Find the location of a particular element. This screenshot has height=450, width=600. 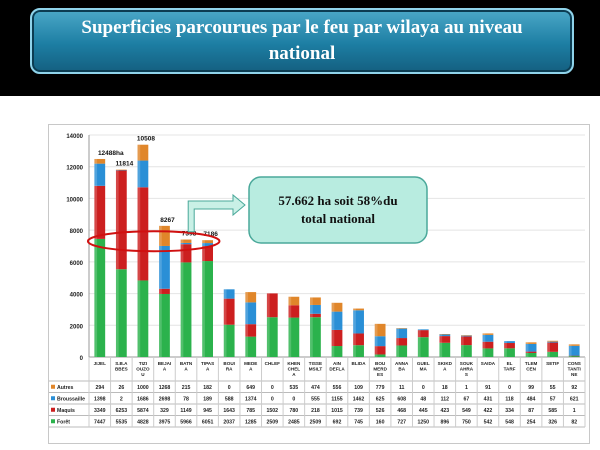

legend-swatch-maquis is located at coordinates (53, 409).